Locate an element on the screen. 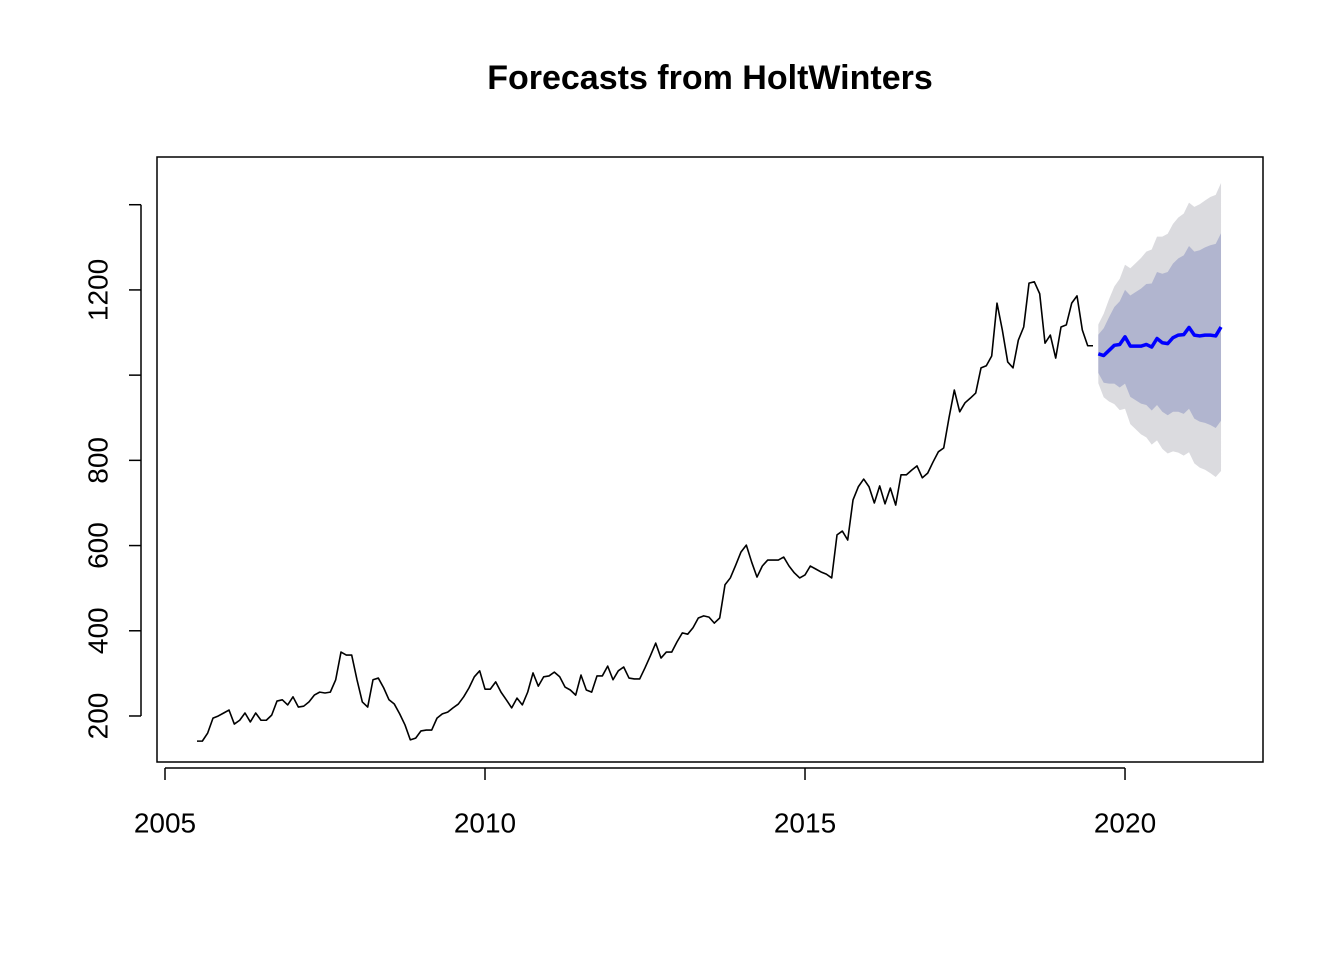 The image size is (1344, 960). chart-title: Forecasts from HoltWinters is located at coordinates (710, 78).